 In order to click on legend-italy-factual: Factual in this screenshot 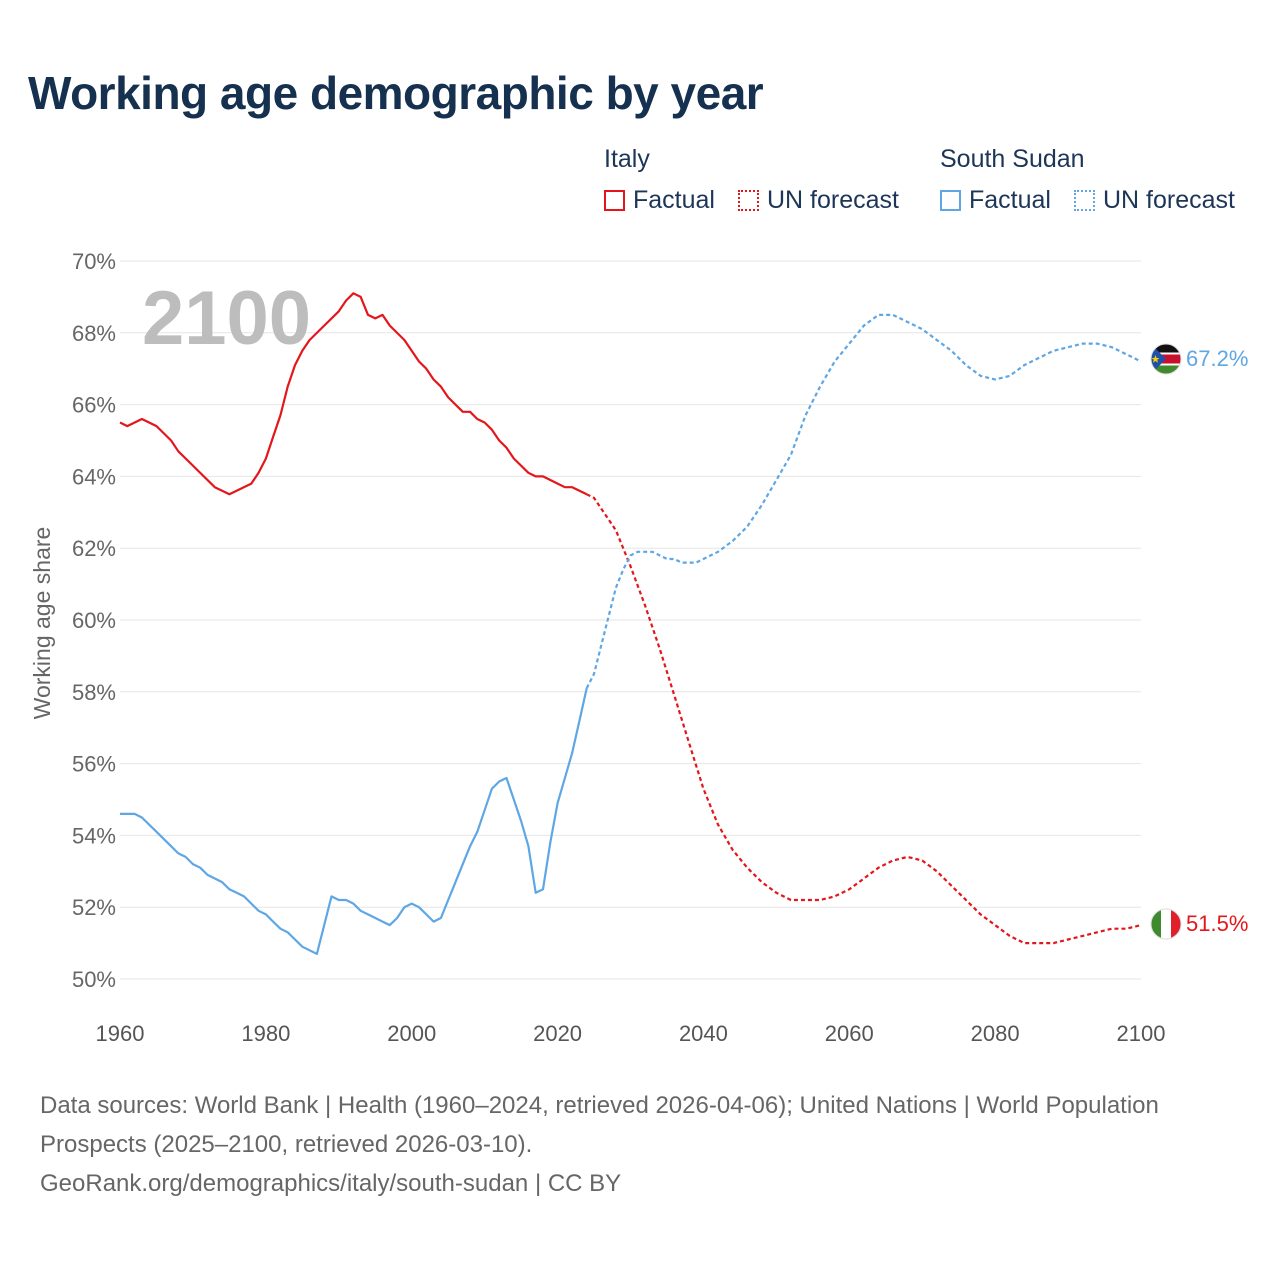, I will do `click(659, 200)`.